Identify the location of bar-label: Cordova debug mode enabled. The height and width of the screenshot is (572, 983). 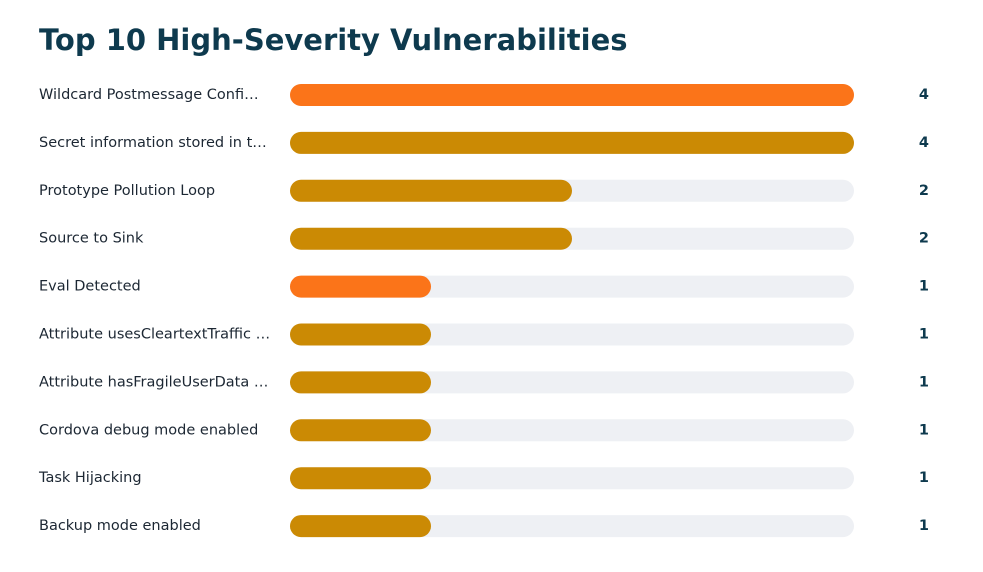
(148, 430).